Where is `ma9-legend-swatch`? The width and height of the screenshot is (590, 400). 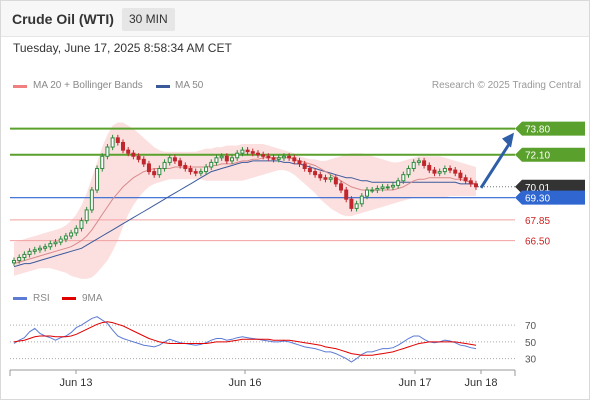 ma9-legend-swatch is located at coordinates (69, 298).